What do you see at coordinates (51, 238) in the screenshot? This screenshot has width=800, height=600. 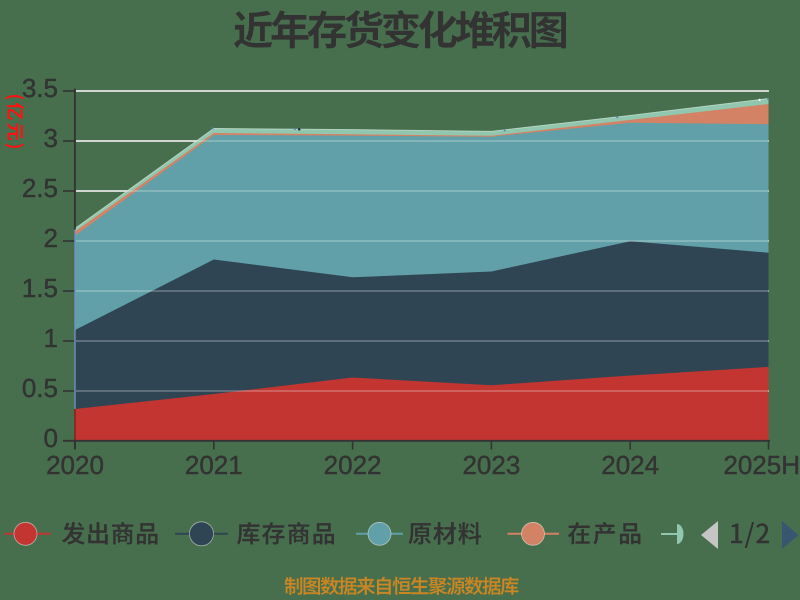 I see `svg-text: 2` at bounding box center [51, 238].